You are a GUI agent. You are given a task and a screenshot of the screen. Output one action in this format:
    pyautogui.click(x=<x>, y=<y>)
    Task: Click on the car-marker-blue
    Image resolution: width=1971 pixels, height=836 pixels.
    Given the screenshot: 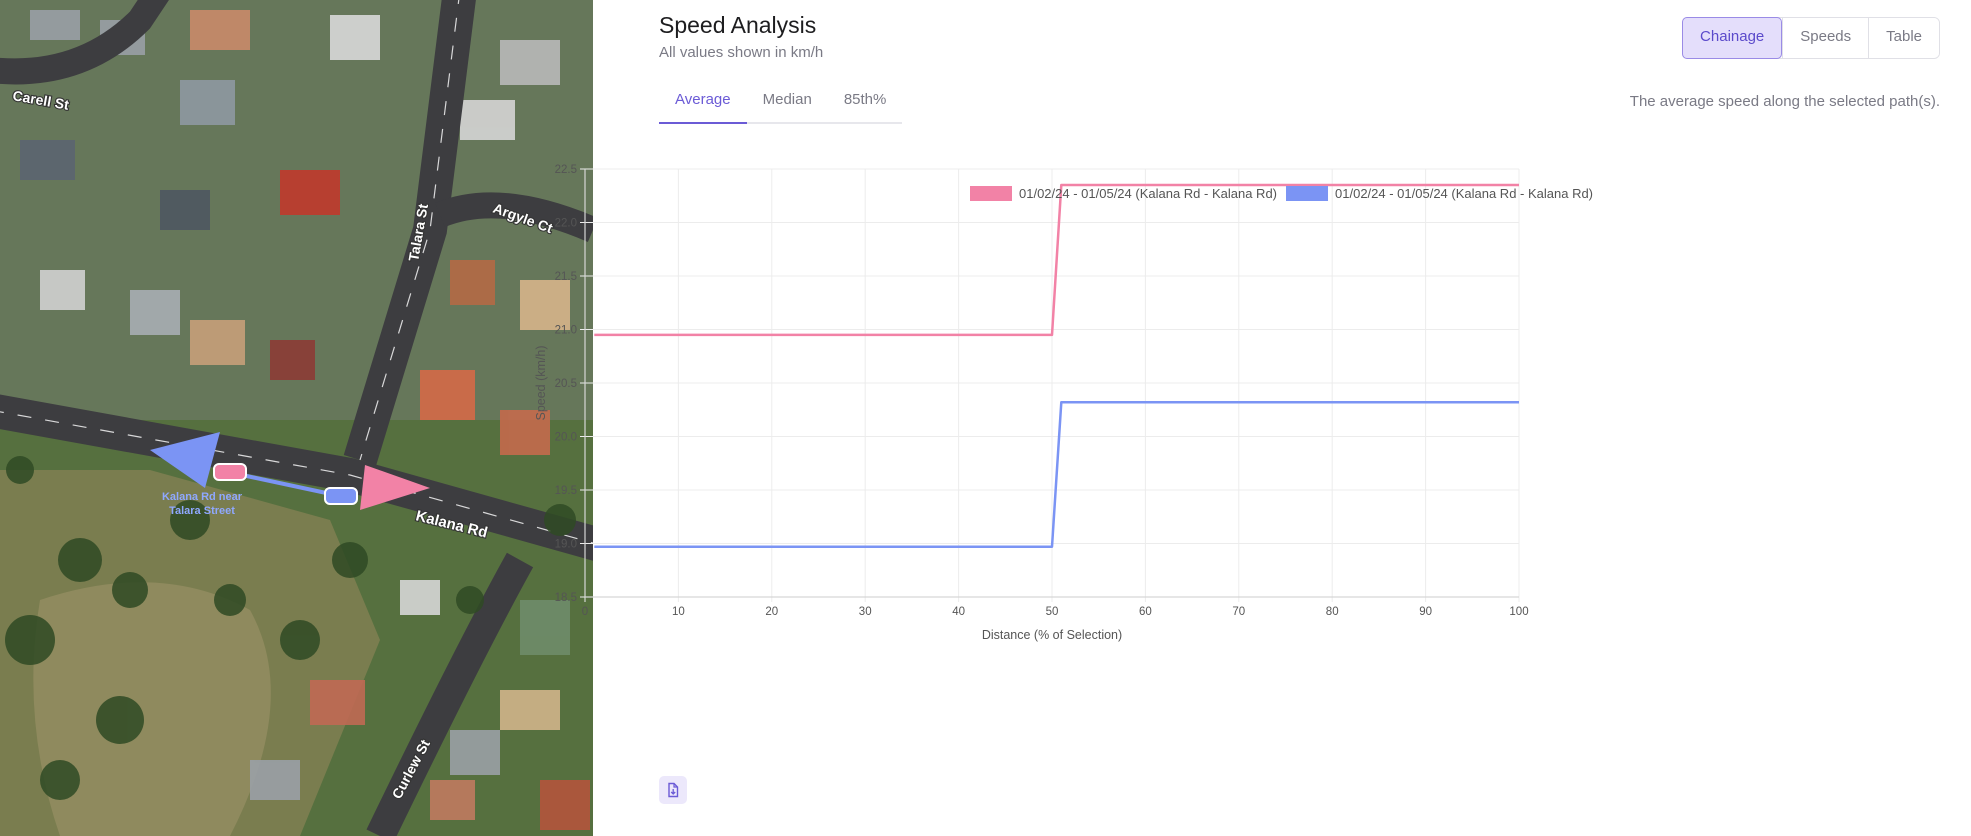 What is the action you would take?
    pyautogui.click(x=341, y=496)
    